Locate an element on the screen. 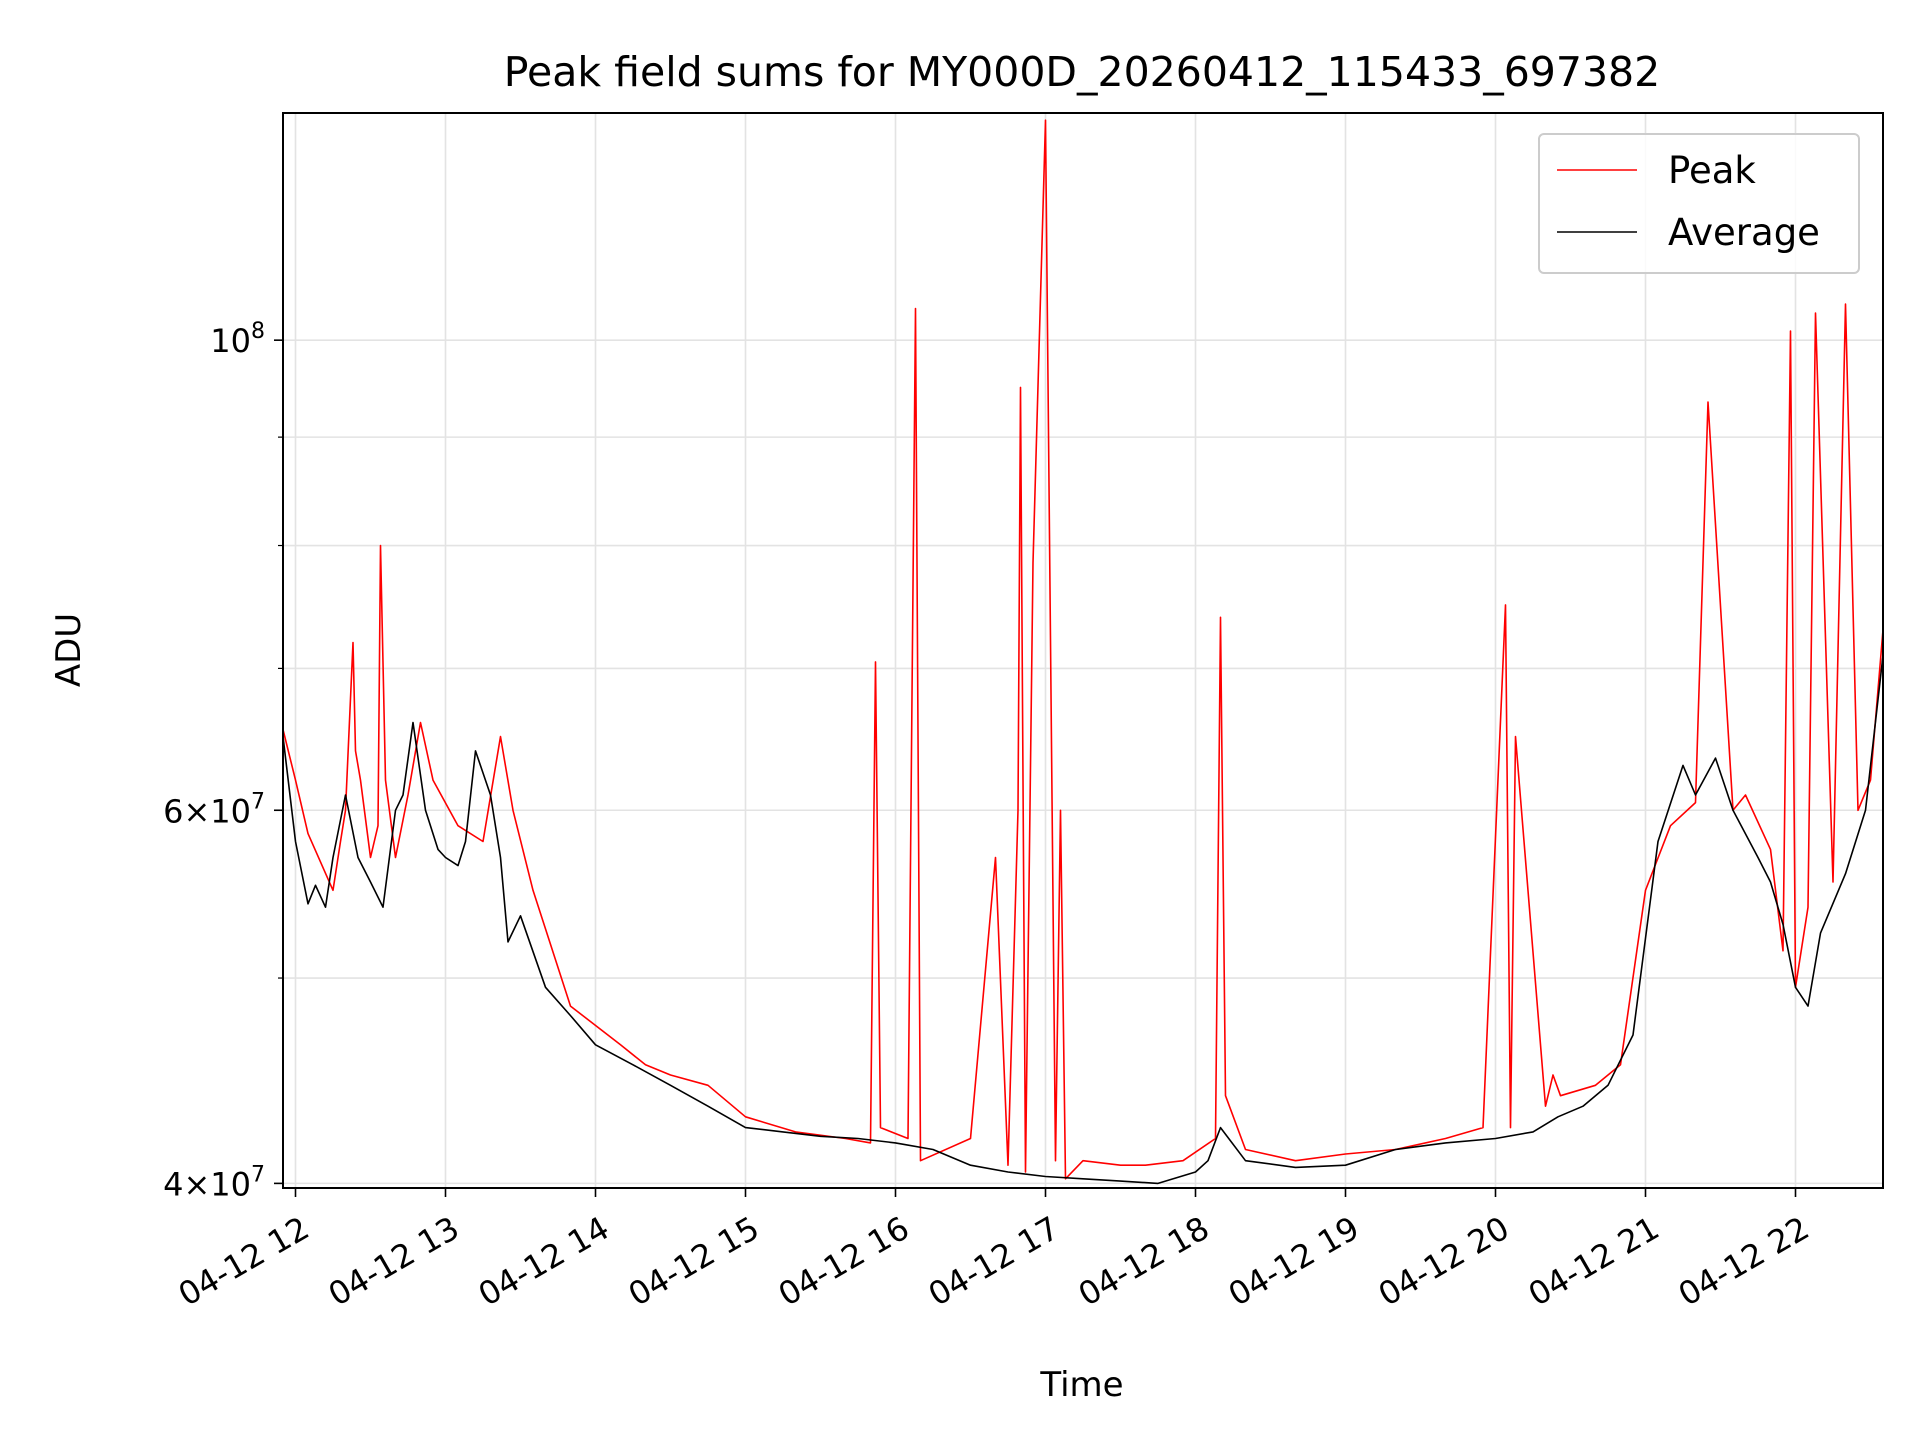  y-tick-label: 6×107 is located at coordinates (214, 809).